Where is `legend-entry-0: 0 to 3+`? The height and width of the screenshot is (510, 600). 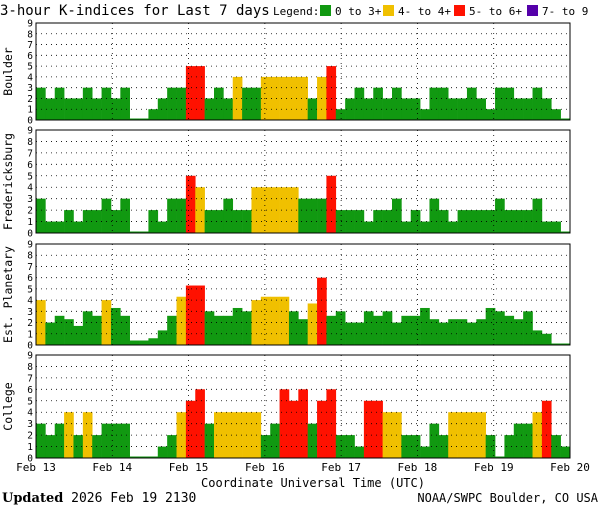
legend-entry-0: 0 to 3+ is located at coordinates (358, 11).